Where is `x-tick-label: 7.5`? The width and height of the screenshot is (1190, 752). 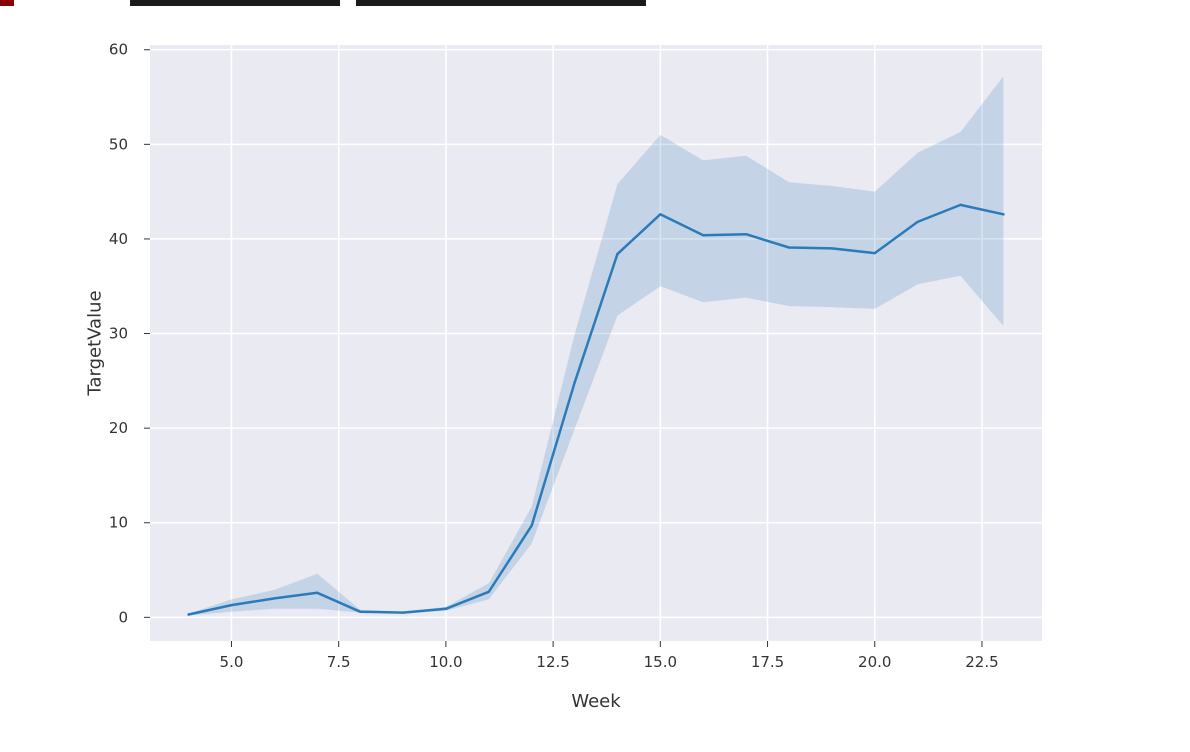 x-tick-label: 7.5 is located at coordinates (339, 662).